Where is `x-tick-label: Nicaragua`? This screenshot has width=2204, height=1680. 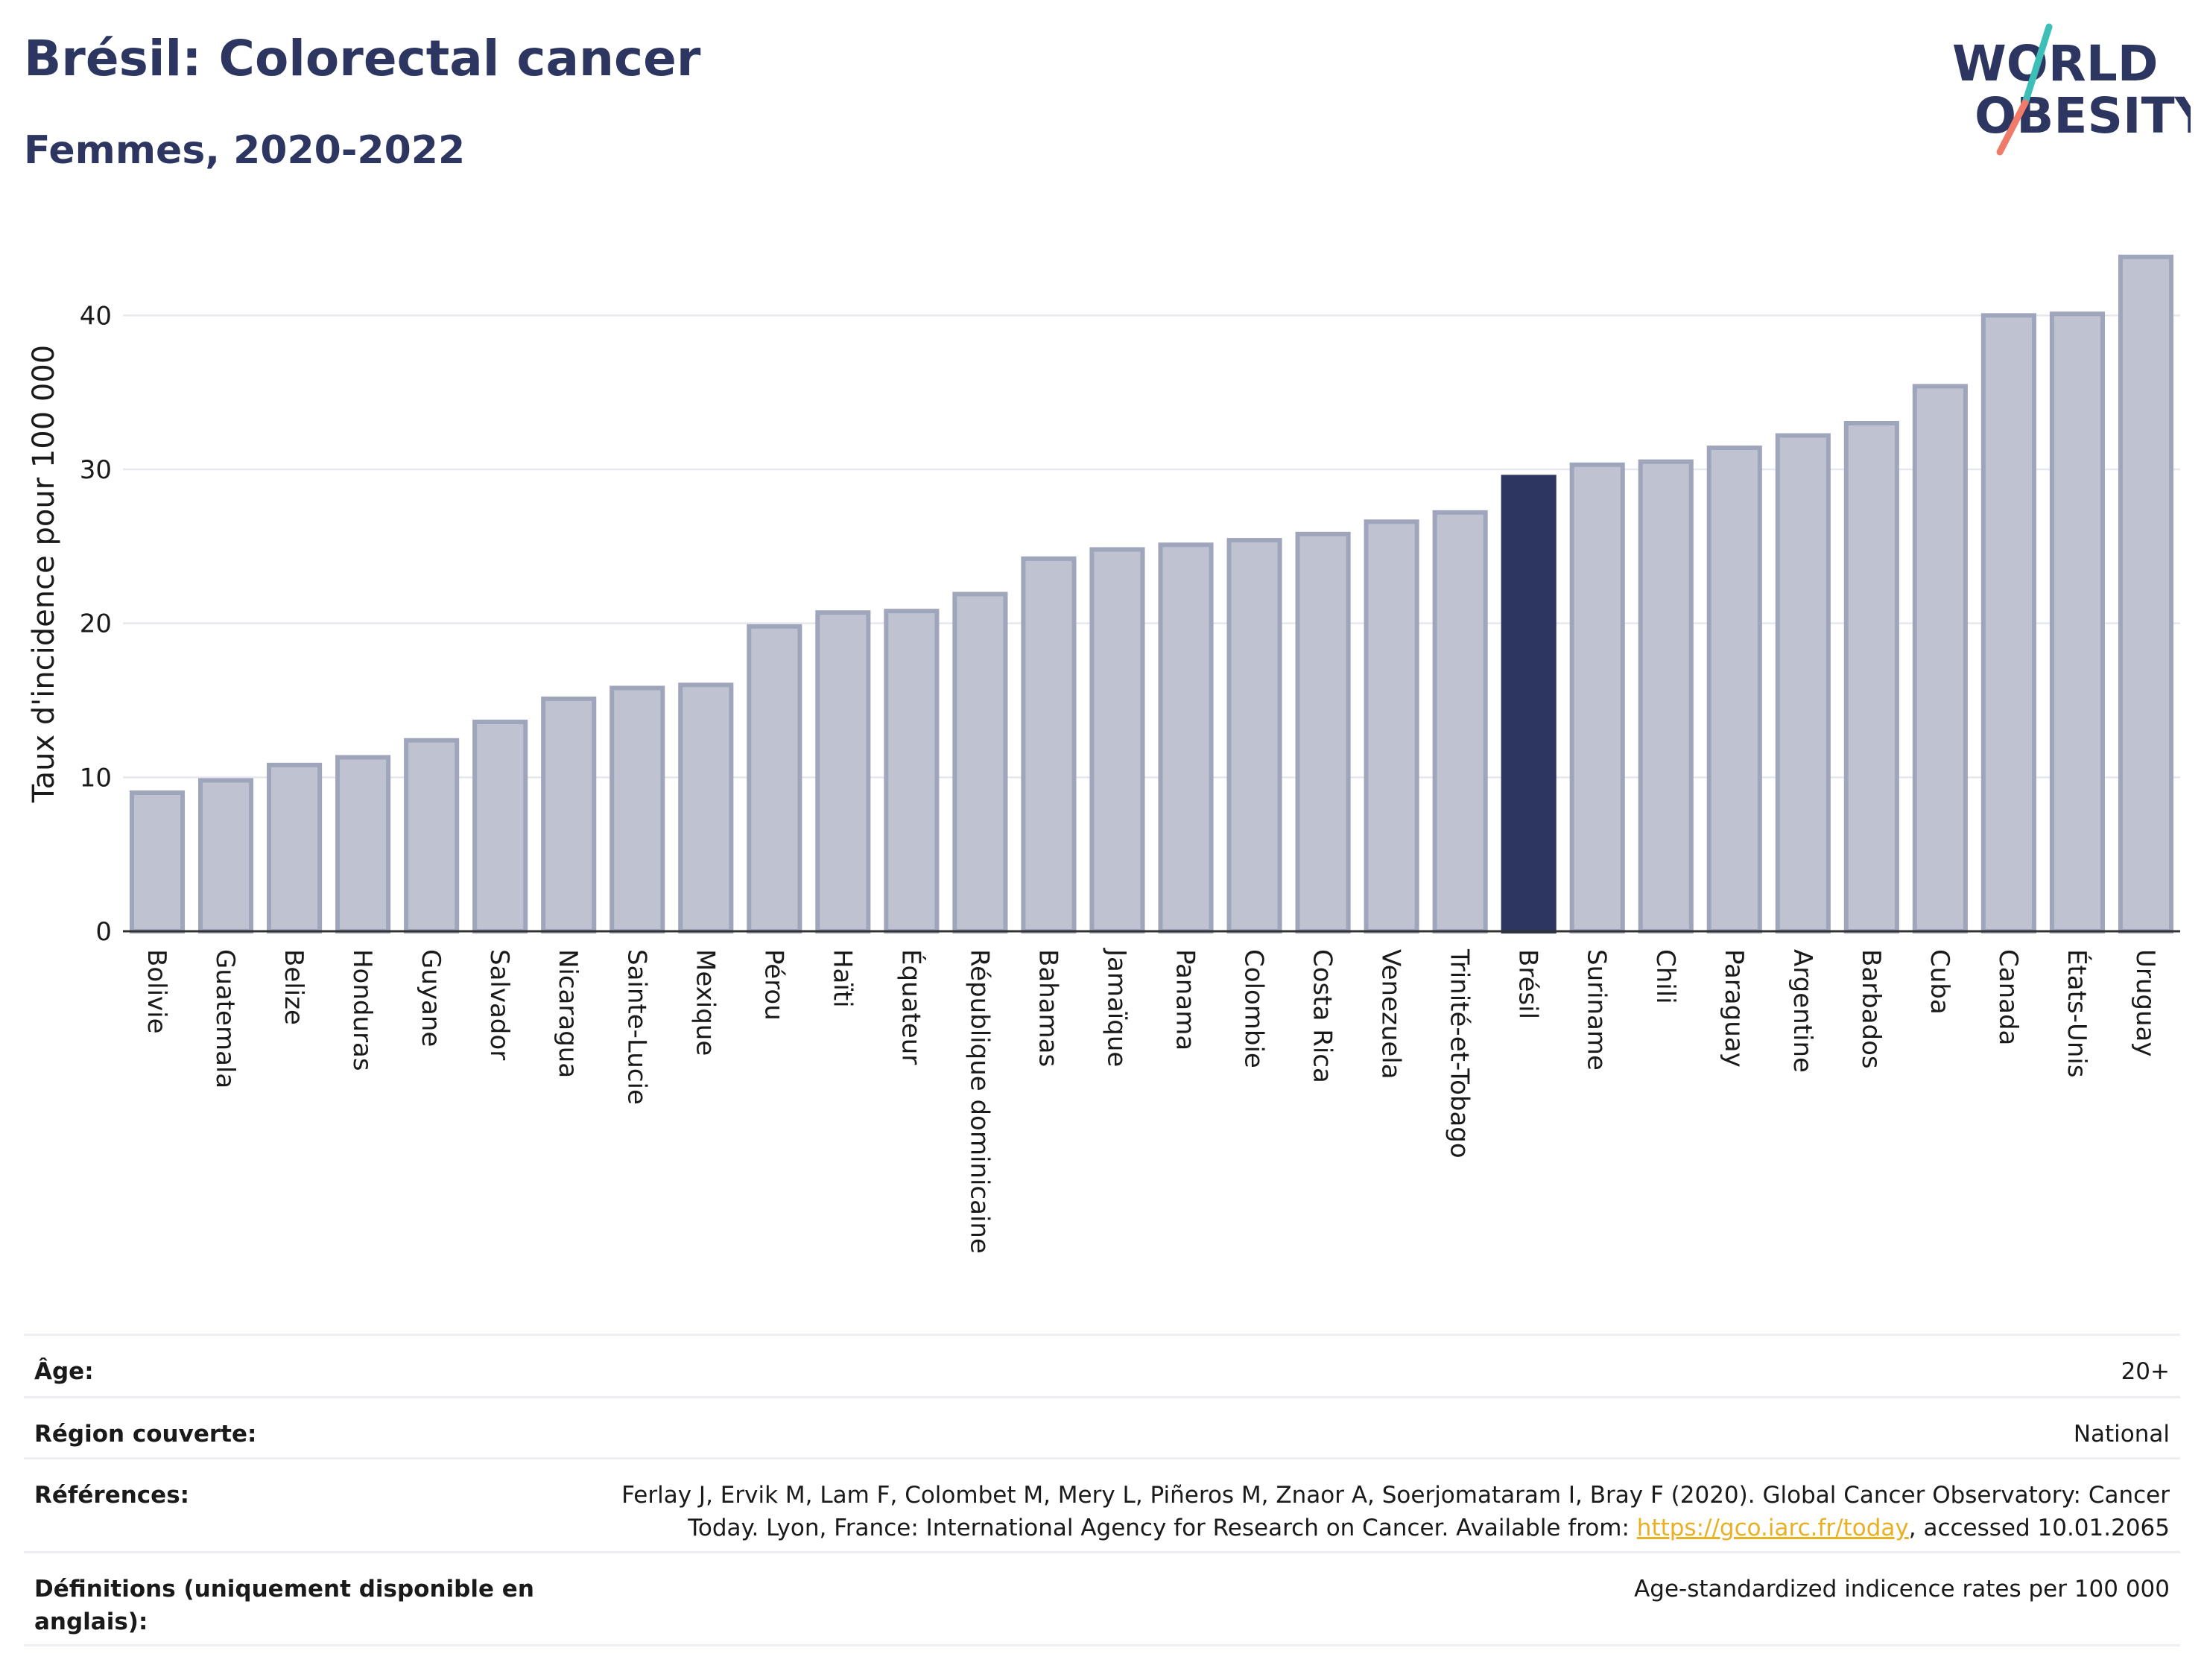 x-tick-label: Nicaragua is located at coordinates (568, 1013).